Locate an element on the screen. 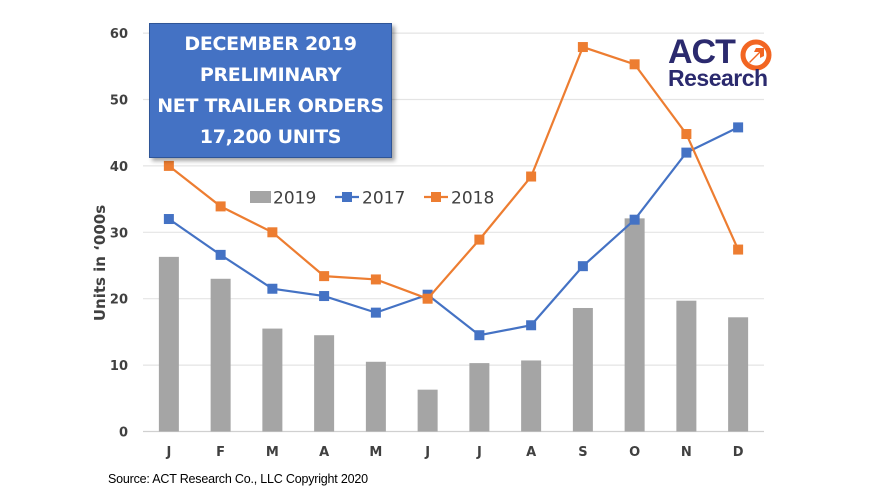 The height and width of the screenshot is (499, 887). legend-marker-2017 is located at coordinates (347, 197).